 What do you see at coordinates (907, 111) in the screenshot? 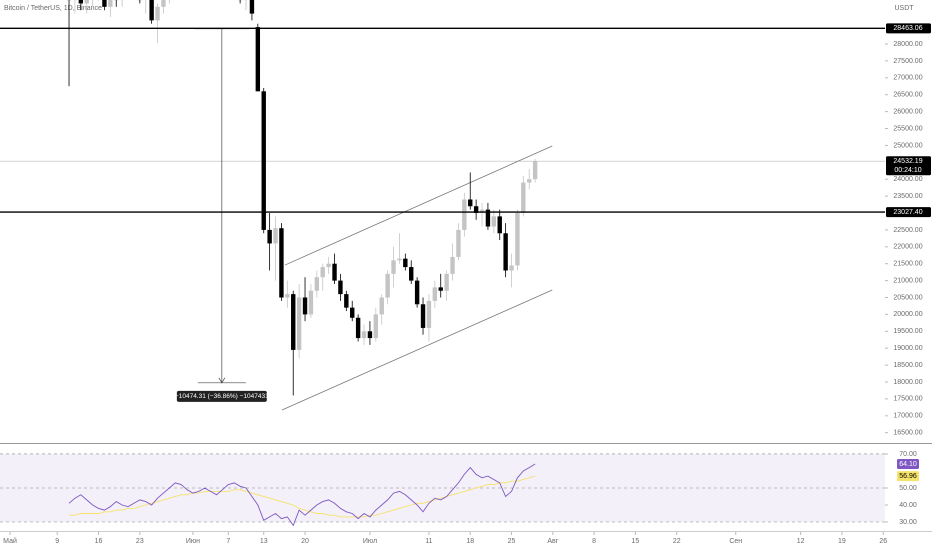
I see `y-tick-label: 26000.00` at bounding box center [907, 111].